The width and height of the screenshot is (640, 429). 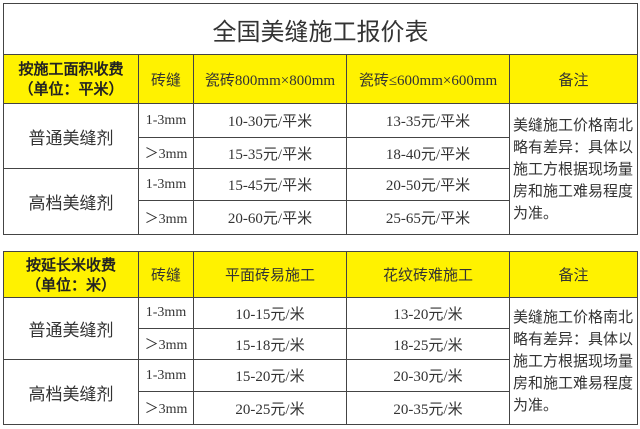 I want to click on price-cell: 20-50元/平米, so click(x=428, y=184).